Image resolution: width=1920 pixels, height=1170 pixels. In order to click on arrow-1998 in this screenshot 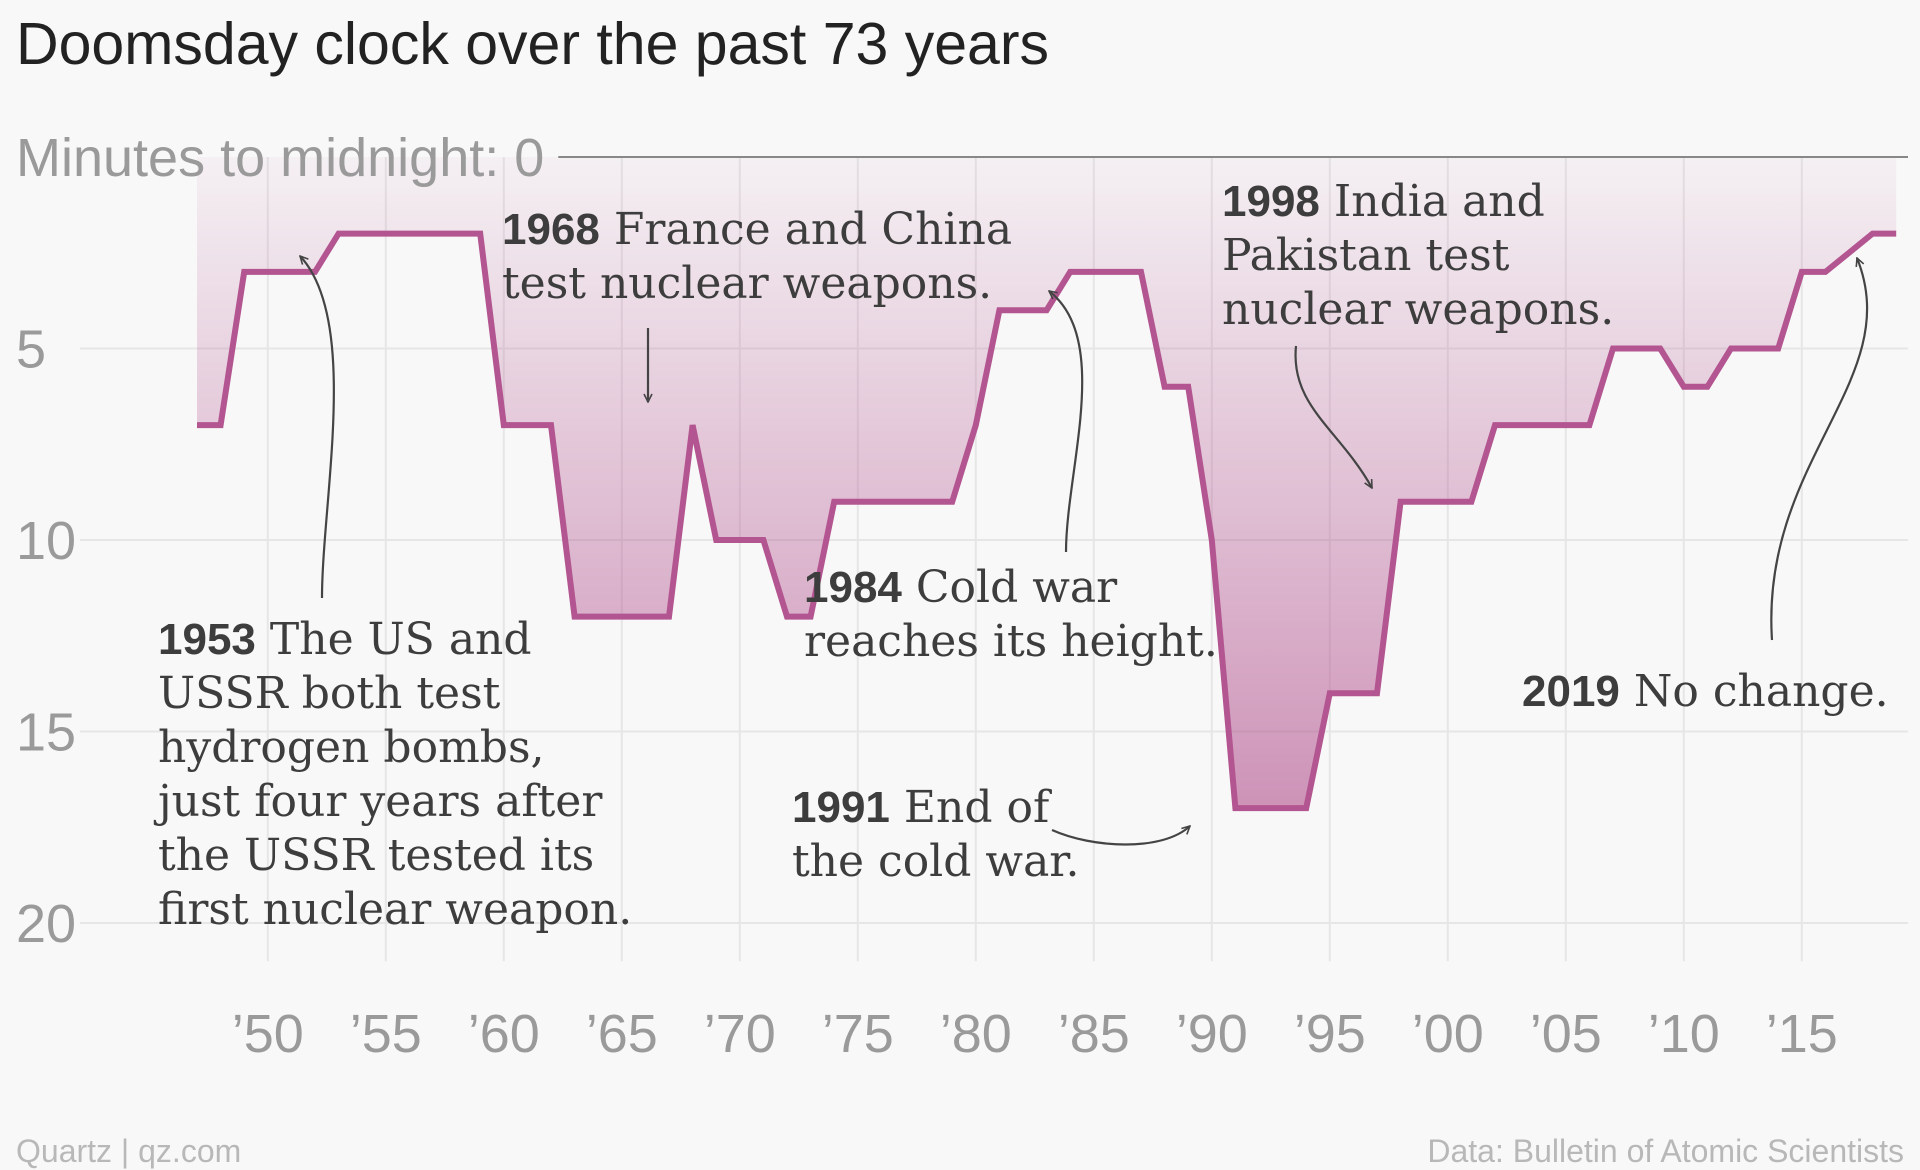, I will do `click(1333, 416)`.